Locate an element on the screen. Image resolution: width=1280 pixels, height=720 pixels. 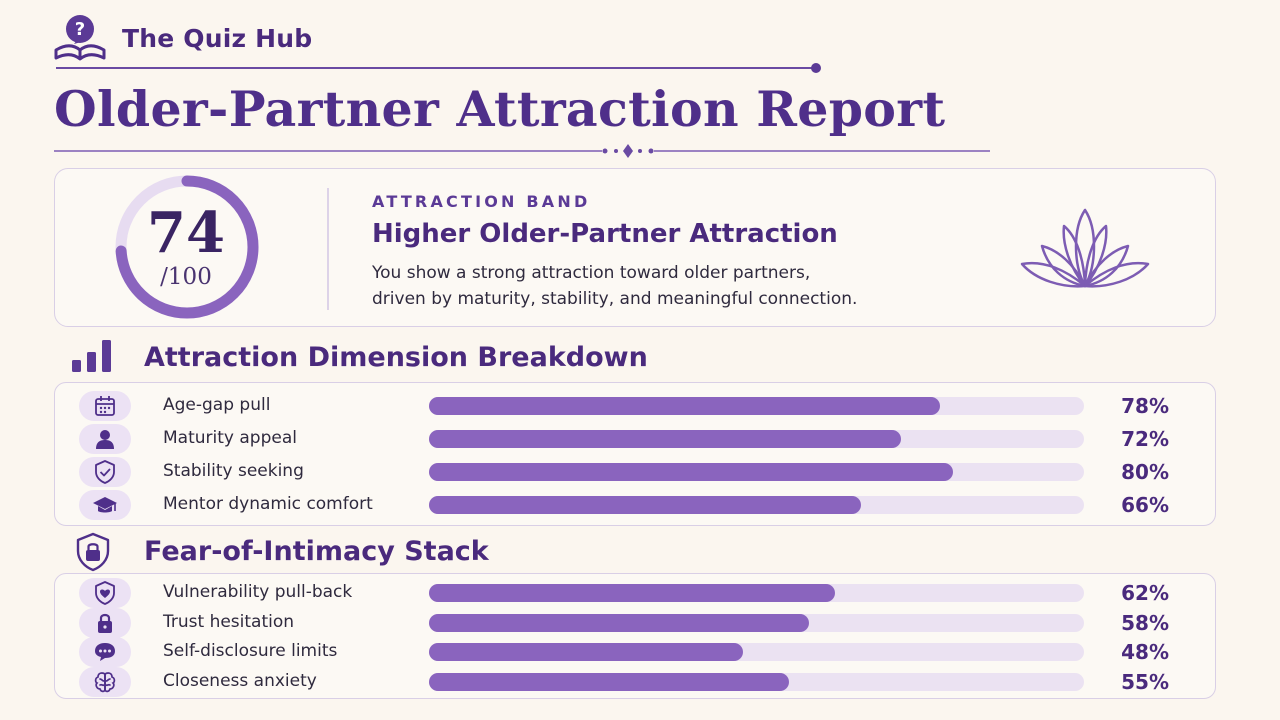
band-label: ATTRACTION BAND is located at coordinates (481, 201).